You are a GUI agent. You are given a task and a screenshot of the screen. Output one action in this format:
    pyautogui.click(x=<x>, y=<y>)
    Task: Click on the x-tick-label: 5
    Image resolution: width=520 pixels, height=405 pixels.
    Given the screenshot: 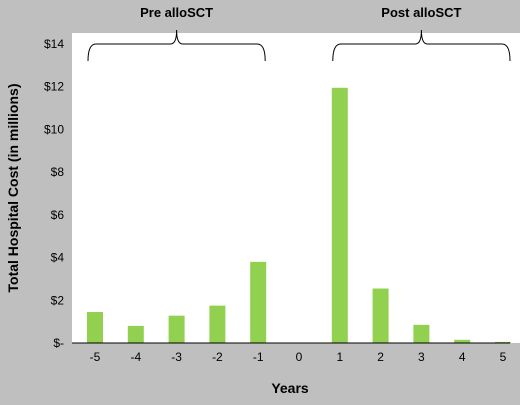 What is the action you would take?
    pyautogui.click(x=503, y=357)
    